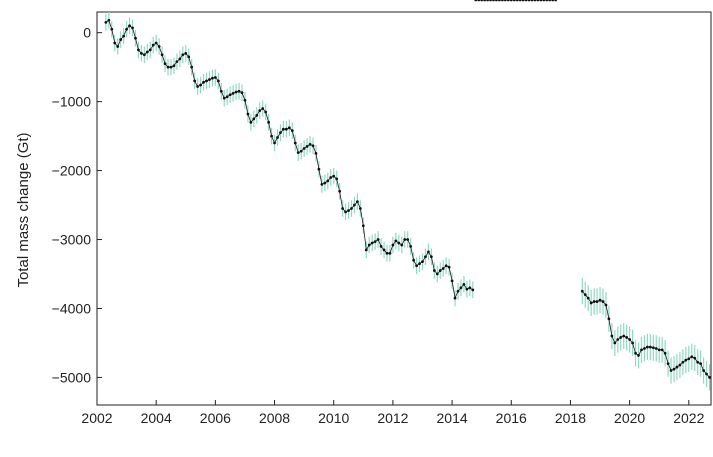 The width and height of the screenshot is (713, 457). Describe the element at coordinates (511, 418) in the screenshot. I see `x-tick-label: 2016` at that location.